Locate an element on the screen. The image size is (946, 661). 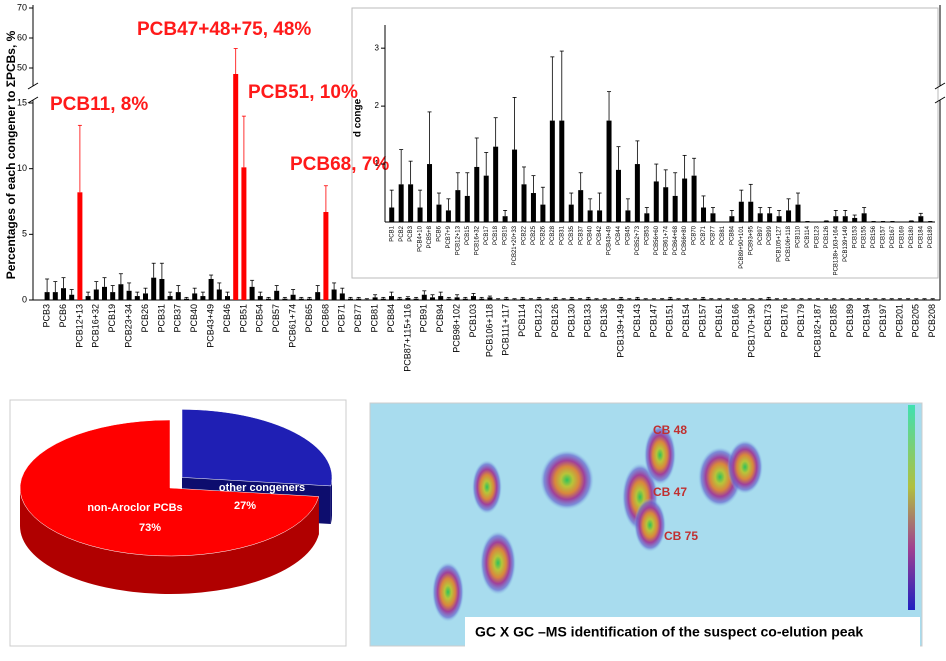
annotation: PCB68, 7% is located at coordinates (339, 164).